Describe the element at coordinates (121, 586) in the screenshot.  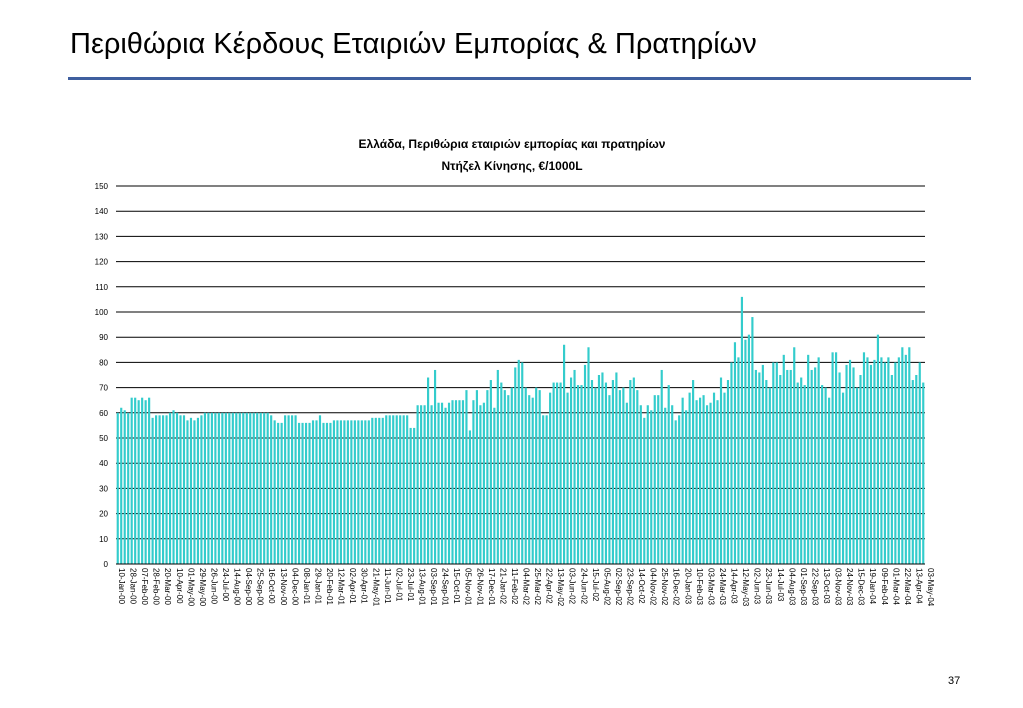
I see `x-tick-label: 10-Jan-00` at that location.